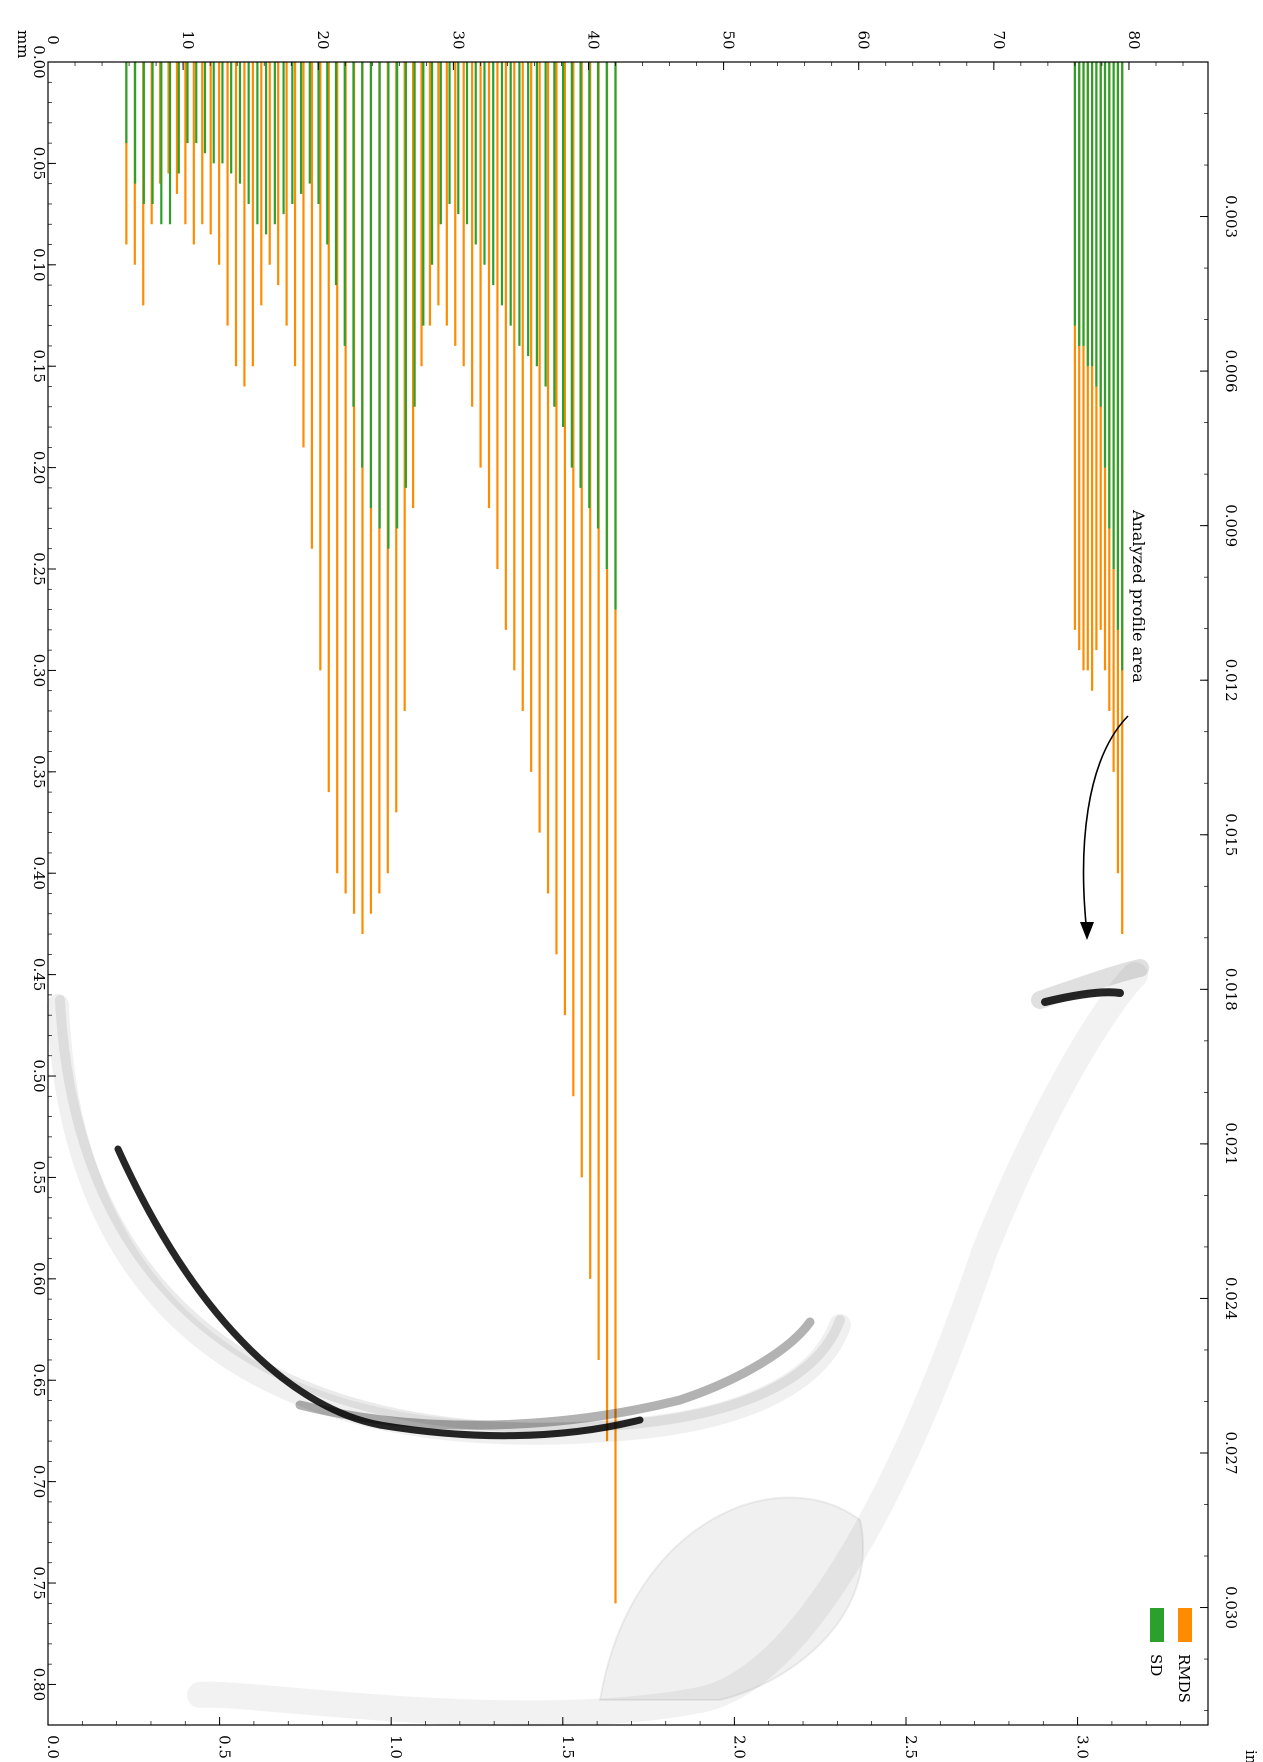 This screenshot has width=1263, height=1762. What do you see at coordinates (729, 39) in the screenshot?
I see `top-tick-label: 50` at bounding box center [729, 39].